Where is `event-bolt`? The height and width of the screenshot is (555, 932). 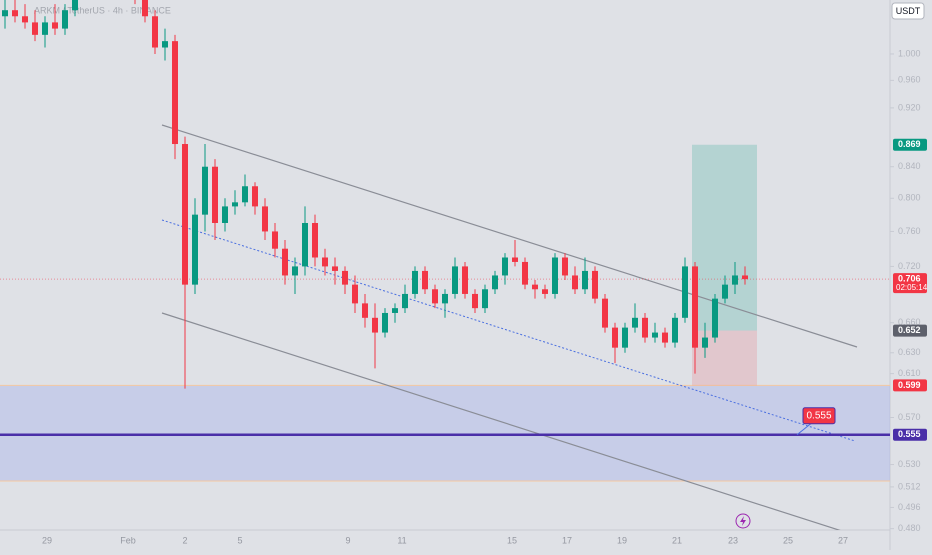
event-bolt is located at coordinates (743, 521).